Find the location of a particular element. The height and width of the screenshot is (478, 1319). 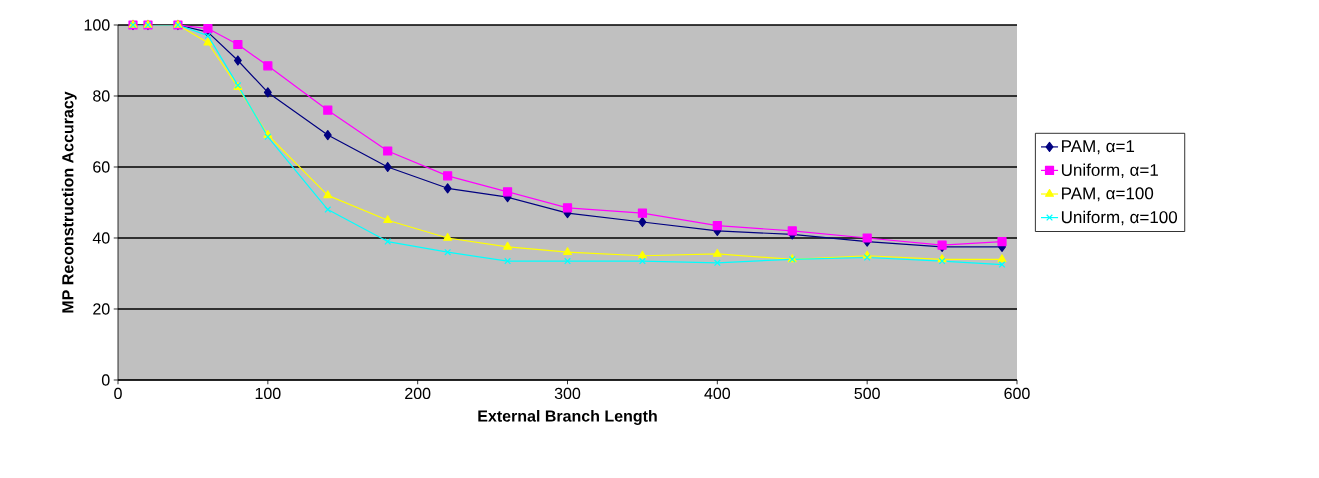

x-tick-label: 300 is located at coordinates (567, 393).